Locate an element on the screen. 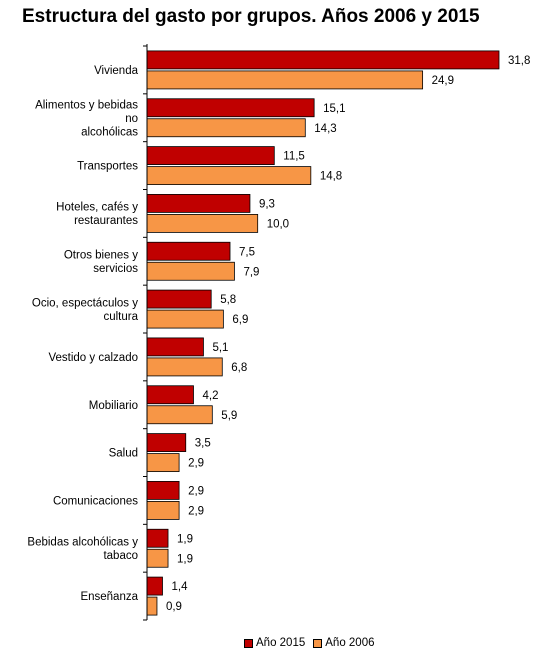  category-label: Salud is located at coordinates (123, 454).